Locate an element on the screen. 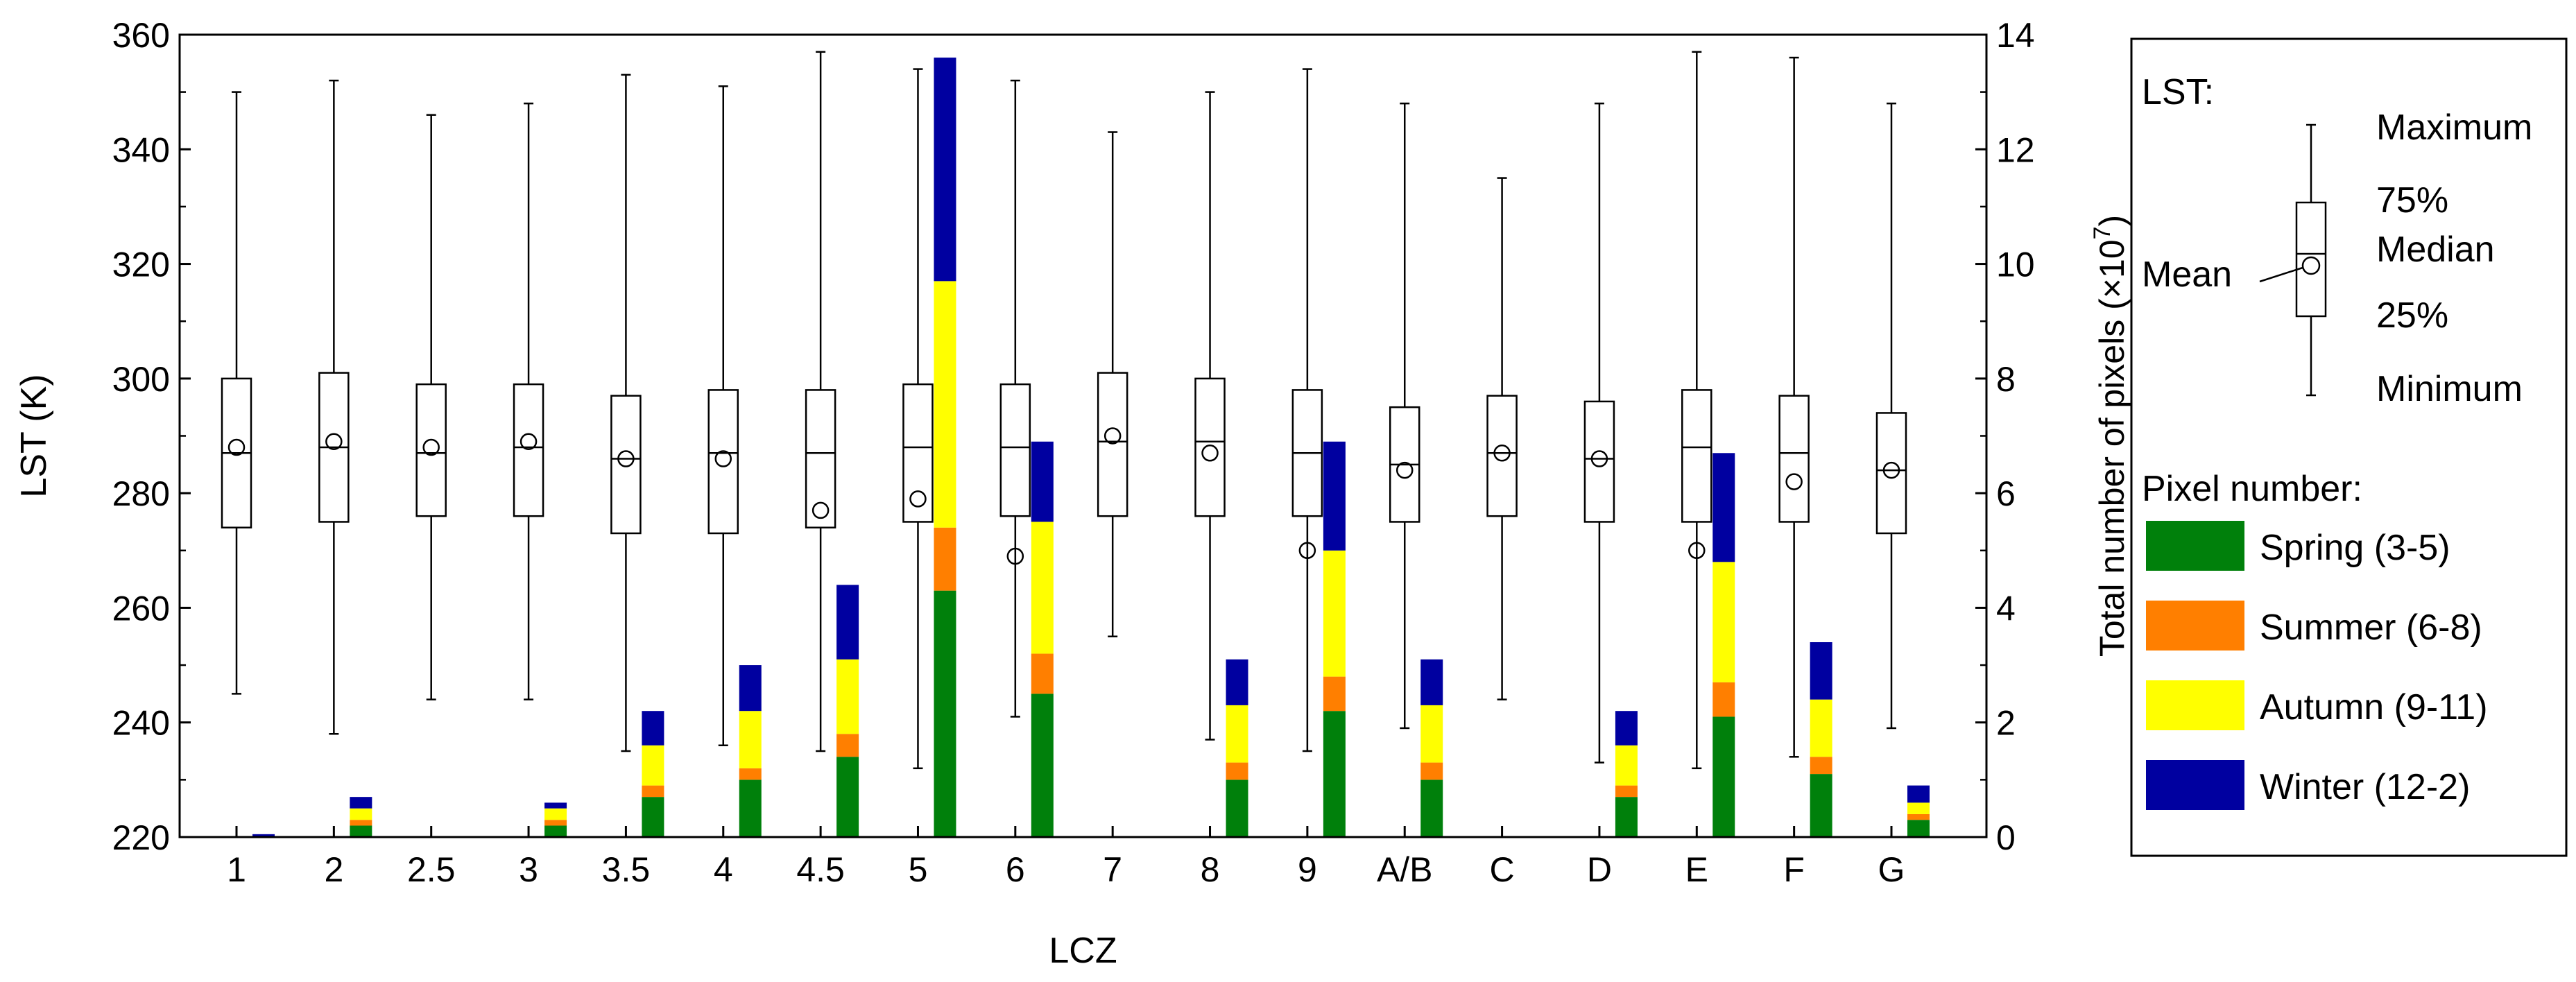 Image resolution: width=2576 pixels, height=982 pixels. legend-minimum-label: Minimum is located at coordinates (2449, 389).